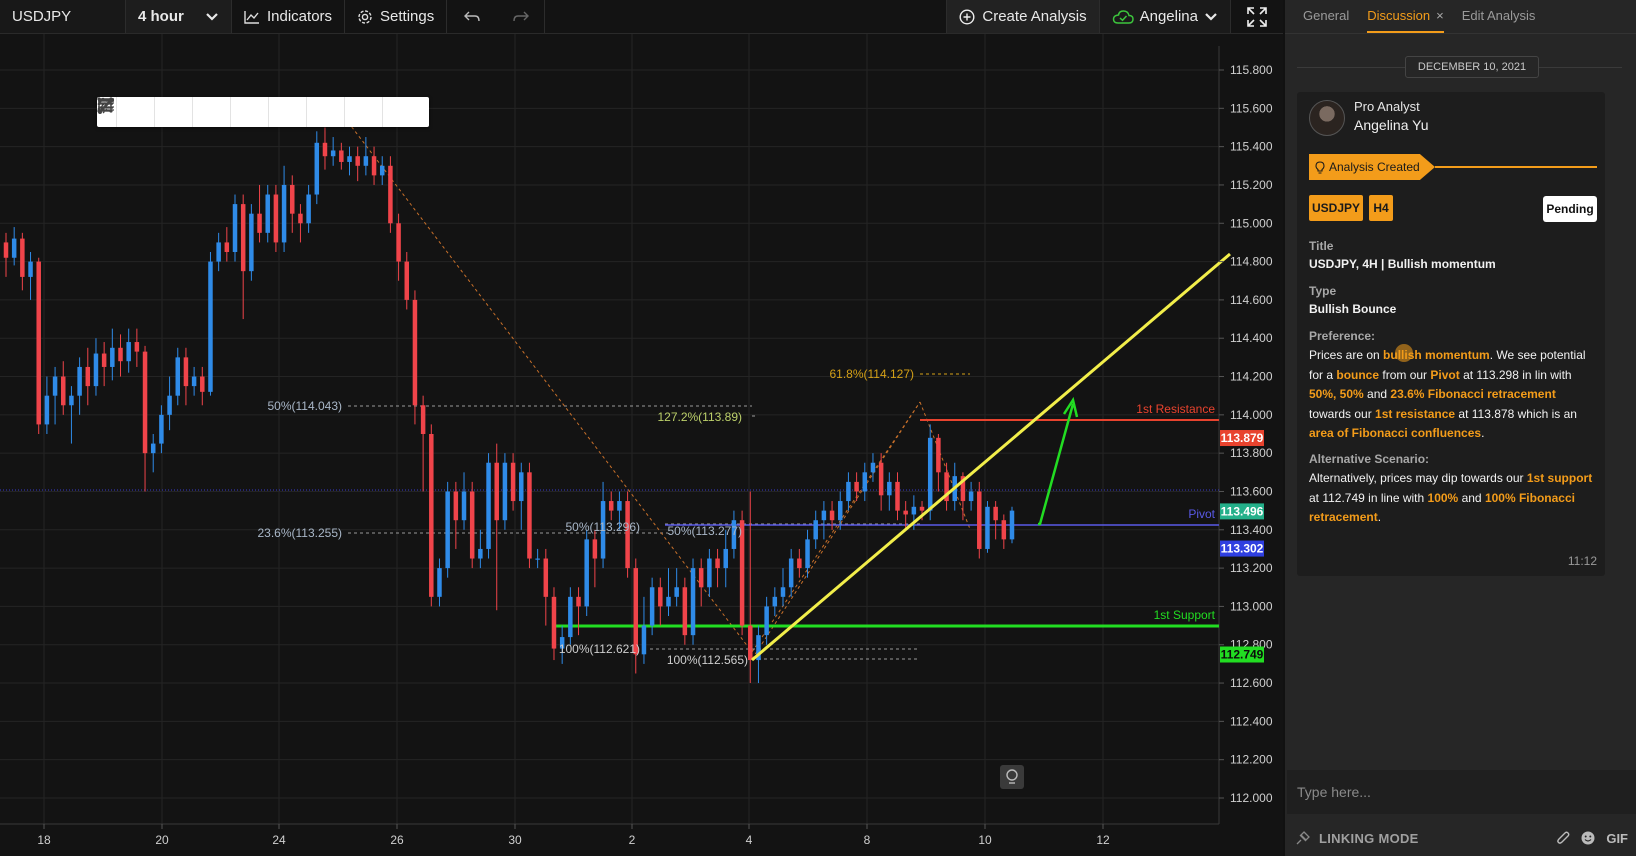 This screenshot has width=1636, height=856. Describe the element at coordinates (1402, 264) in the screenshot. I see `title-value: USDJPY, 4H | Bullish momentum` at that location.